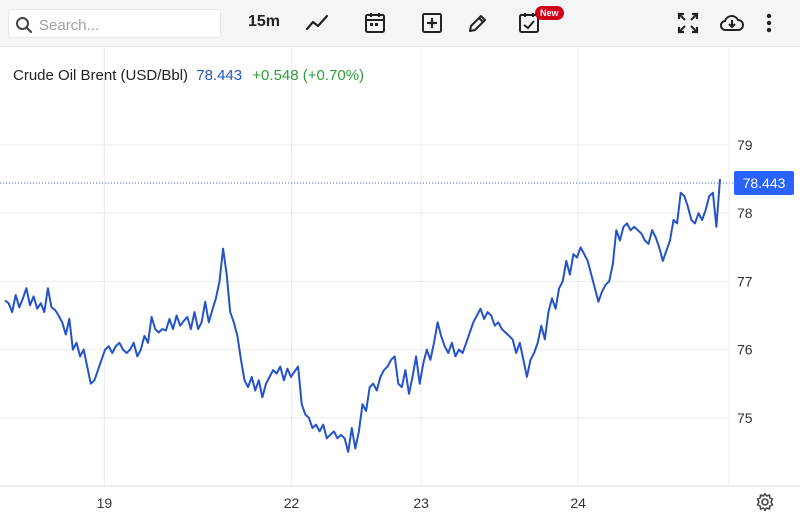  I want to click on settings-gear-icon, so click(765, 502).